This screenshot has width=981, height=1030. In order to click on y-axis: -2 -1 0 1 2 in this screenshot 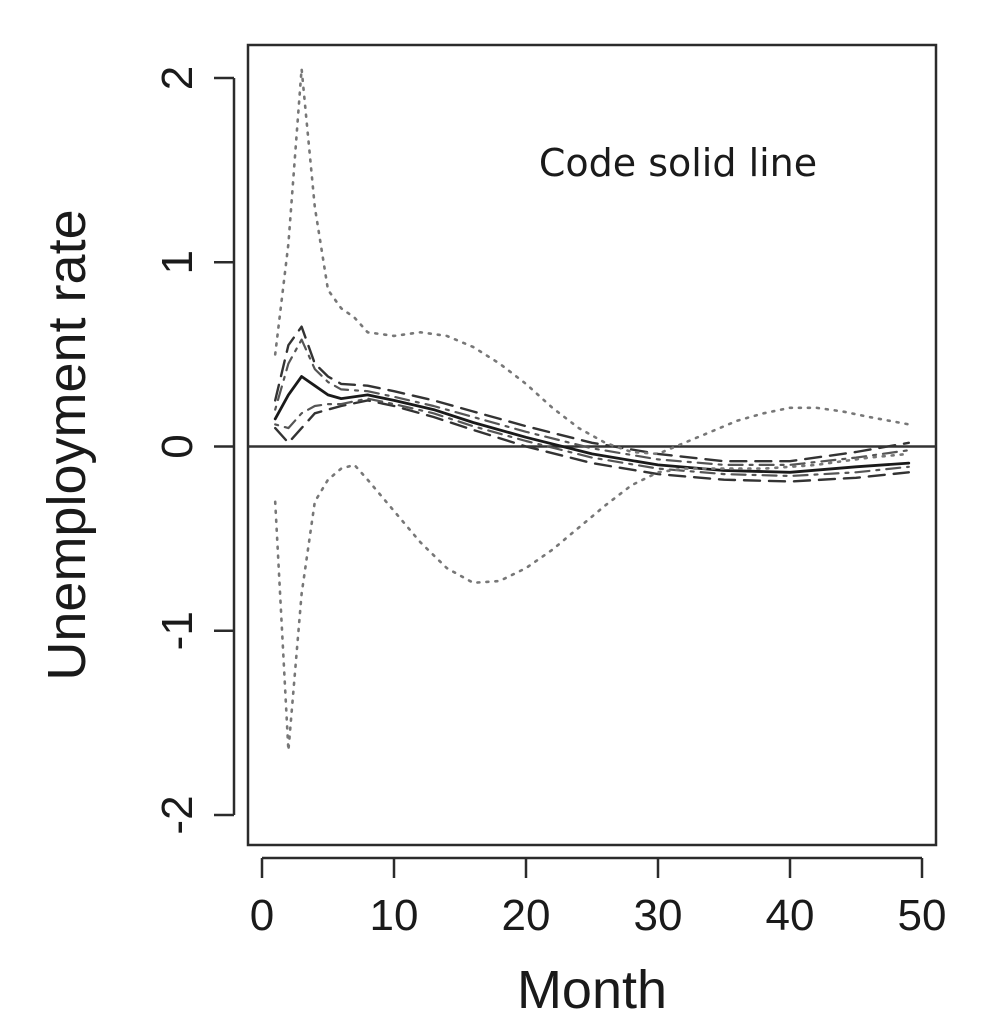, I will do `click(194, 450)`.